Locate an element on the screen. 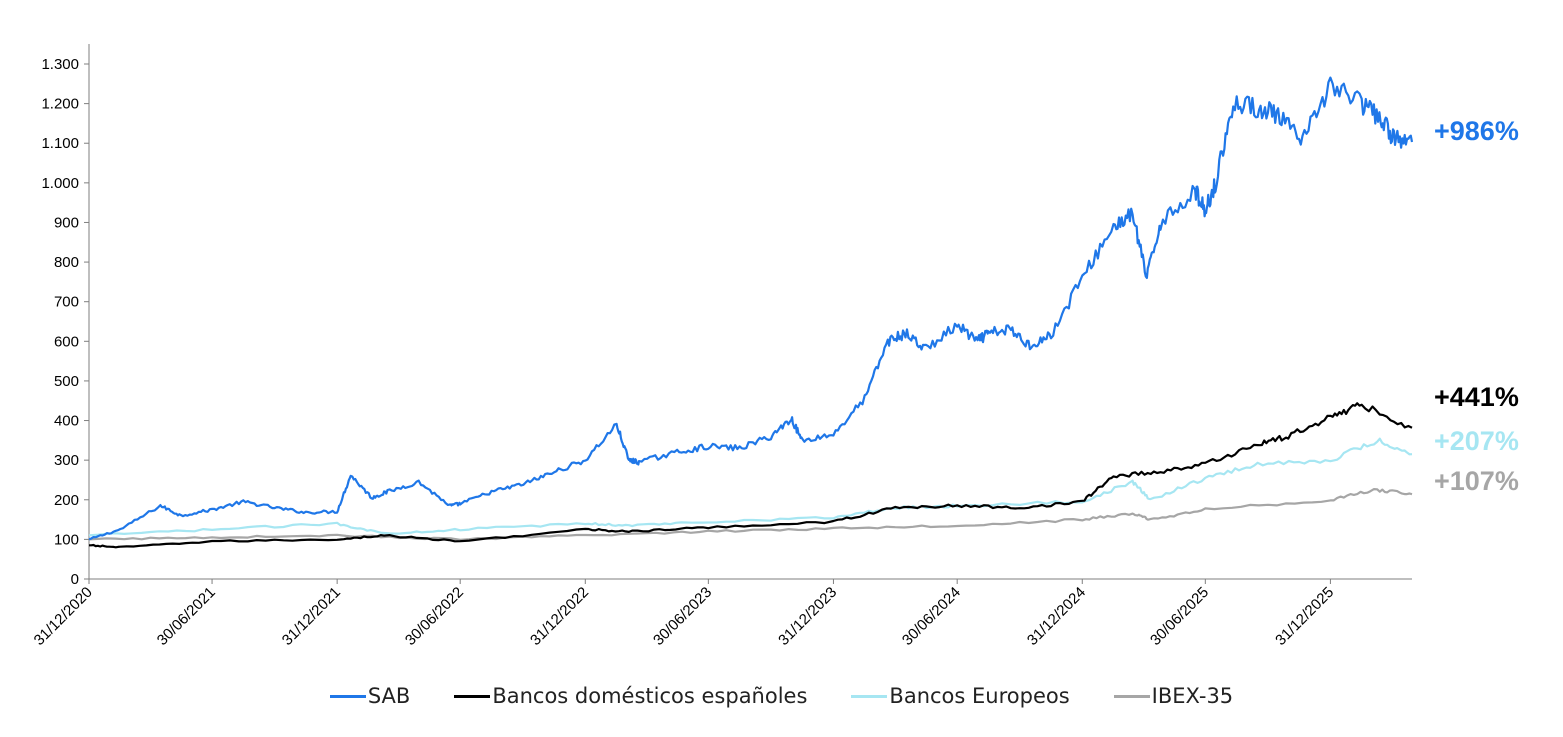 This screenshot has height=737, width=1563. legend-swatch-bancos-europeos is located at coordinates (869, 696).